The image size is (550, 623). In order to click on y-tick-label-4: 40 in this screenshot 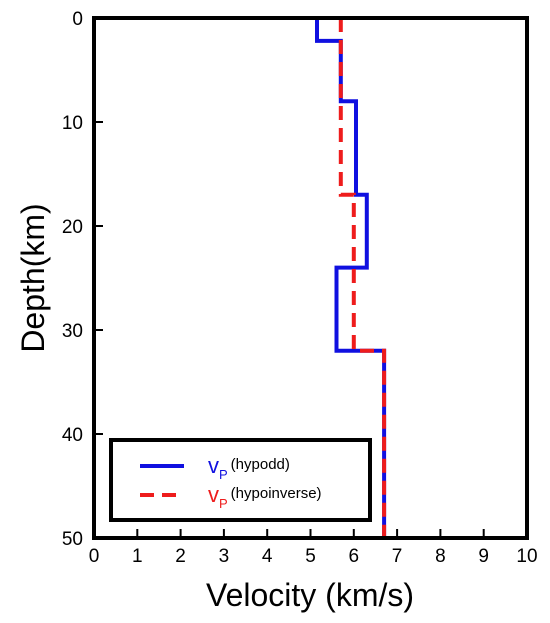, I will do `click(72, 435)`.